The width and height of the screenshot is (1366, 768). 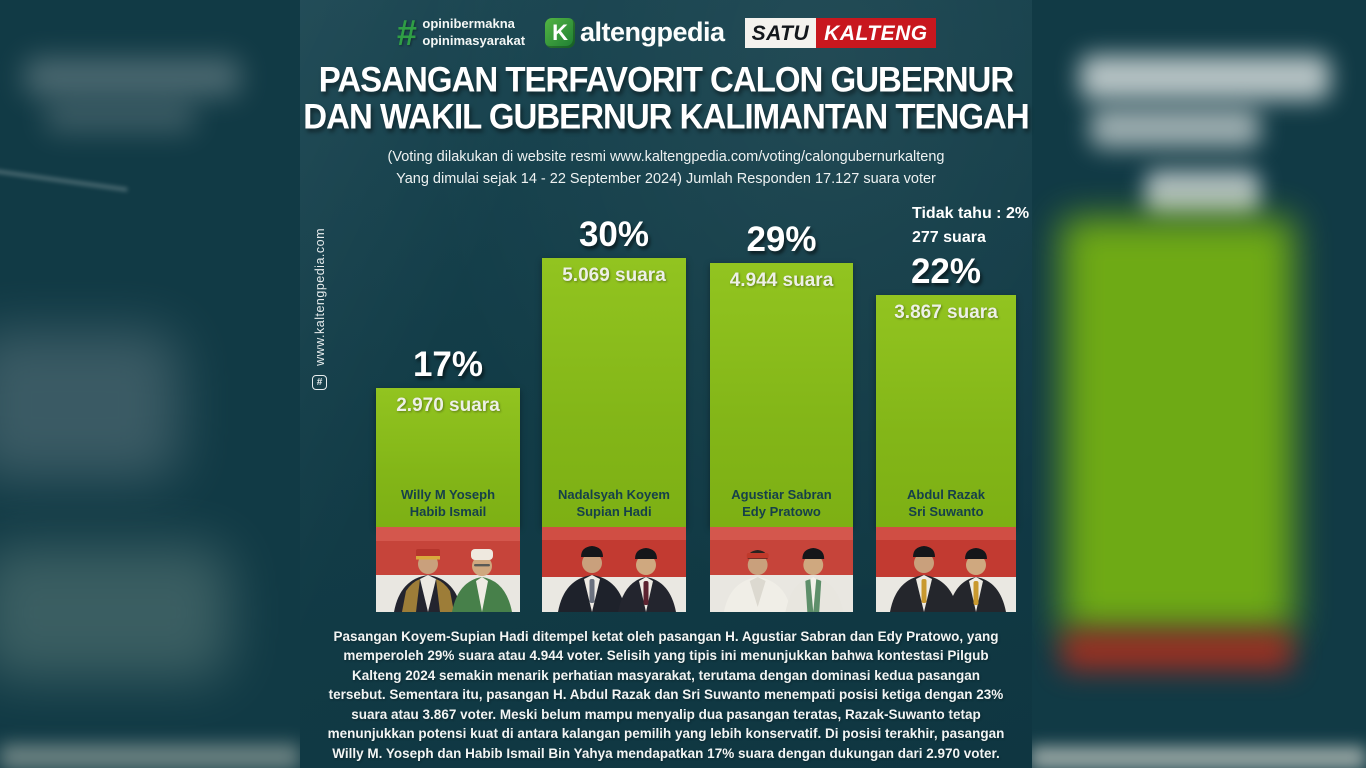 I want to click on satu-badge: SATU, so click(x=780, y=32).